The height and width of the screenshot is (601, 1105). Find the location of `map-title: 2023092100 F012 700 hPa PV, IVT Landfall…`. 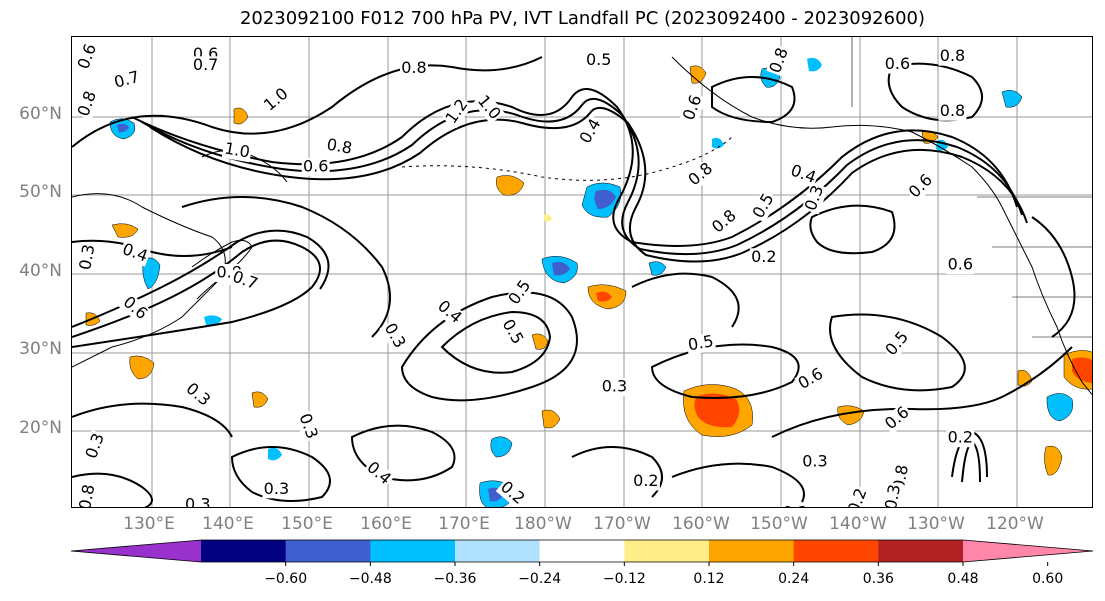

map-title: 2023092100 F012 700 hPa PV, IVT Landfall… is located at coordinates (582, 18).